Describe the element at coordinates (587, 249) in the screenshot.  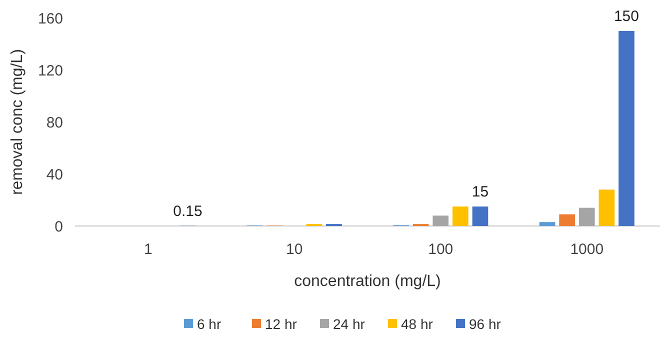
I see `x-tick-label: 1000` at that location.